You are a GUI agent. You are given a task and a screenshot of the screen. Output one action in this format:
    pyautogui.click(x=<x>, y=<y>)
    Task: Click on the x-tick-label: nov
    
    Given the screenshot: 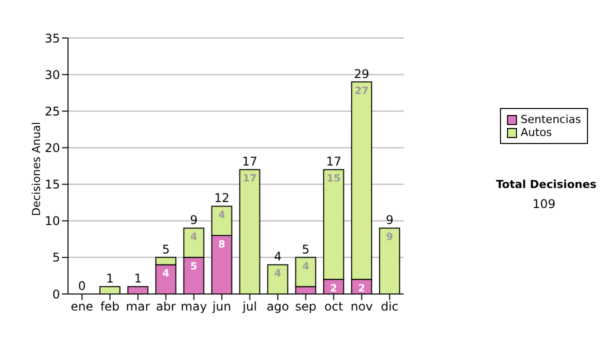 What is the action you would take?
    pyautogui.click(x=361, y=307)
    